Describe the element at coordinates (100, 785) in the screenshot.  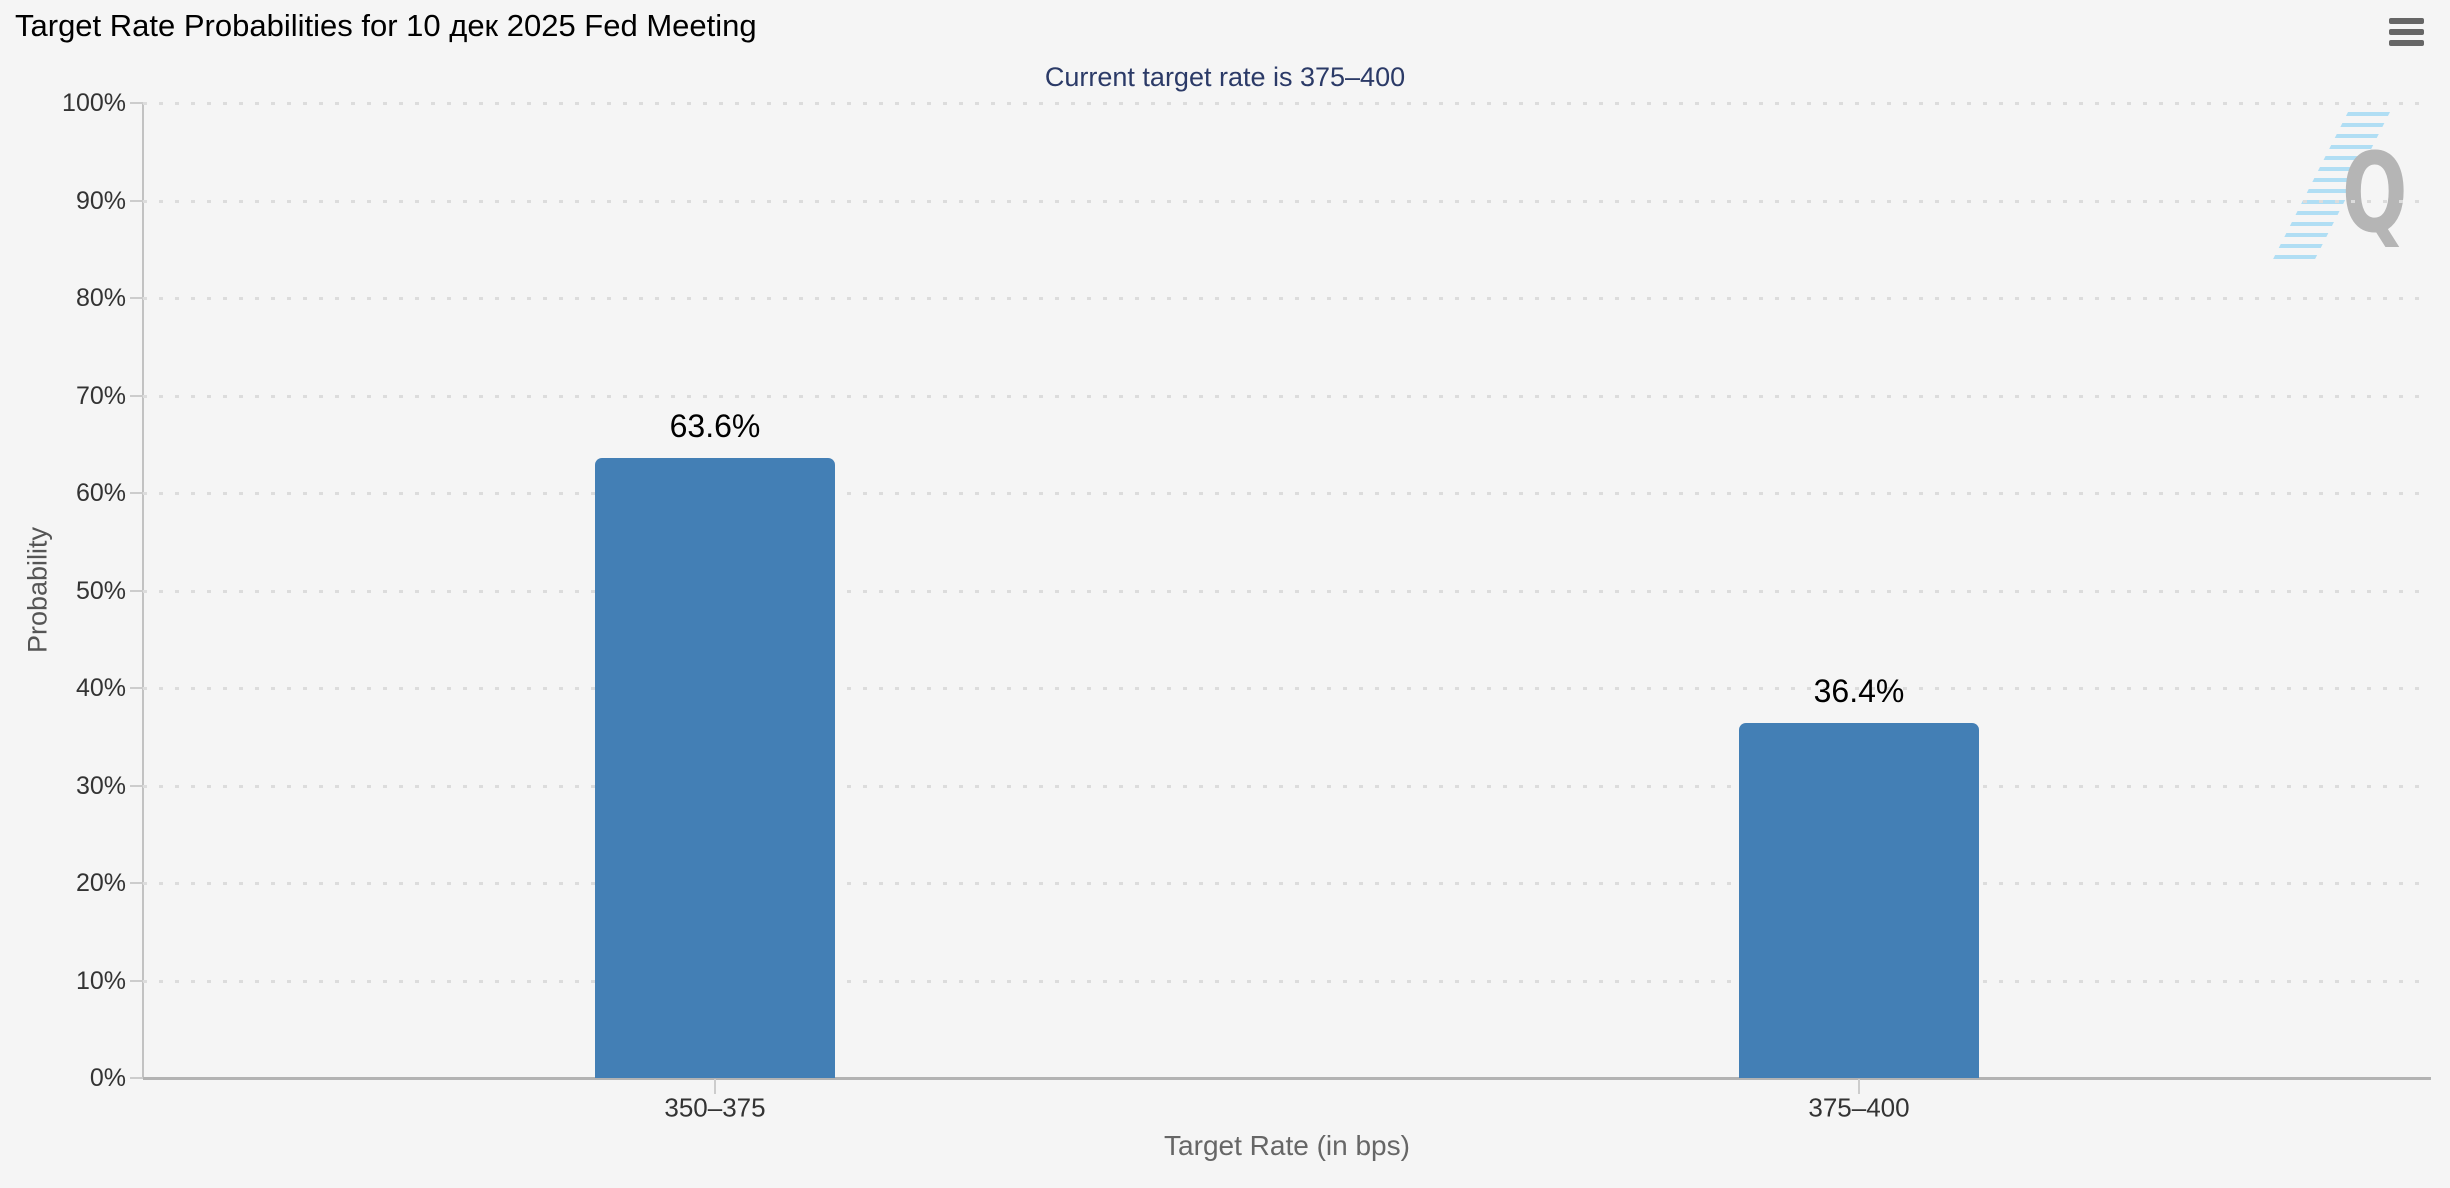
I see `y-tick-label: 30%` at that location.